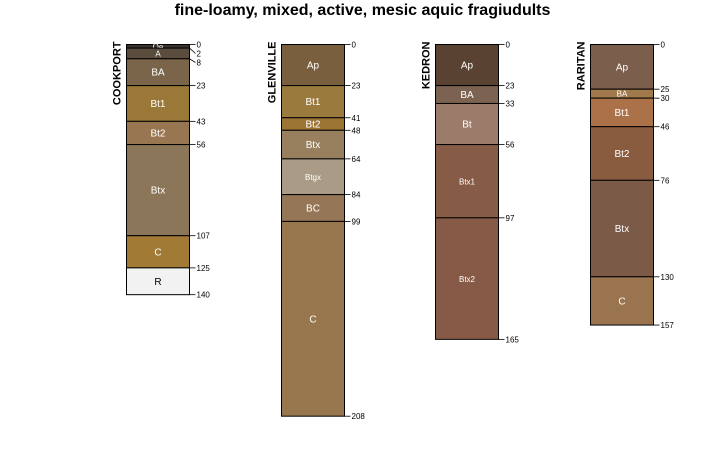  Describe the element at coordinates (510, 103) in the screenshot. I see `depth-label: 33` at that location.